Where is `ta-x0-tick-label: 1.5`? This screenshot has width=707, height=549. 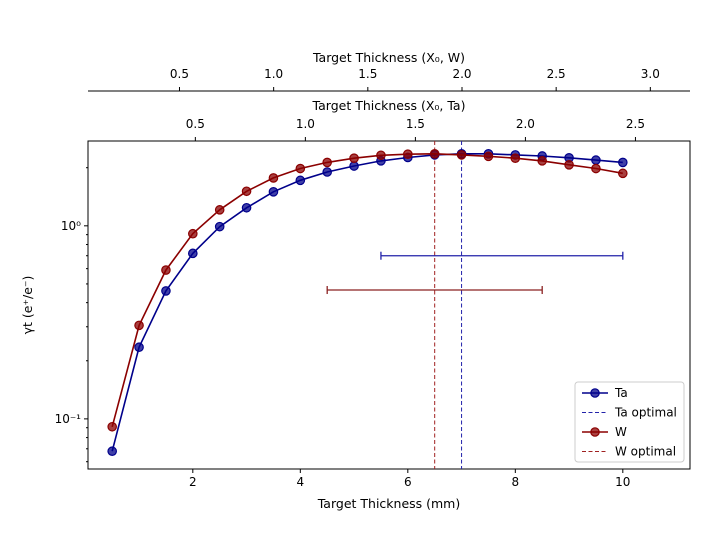
ta-x0-tick-label: 1.5 is located at coordinates (415, 124).